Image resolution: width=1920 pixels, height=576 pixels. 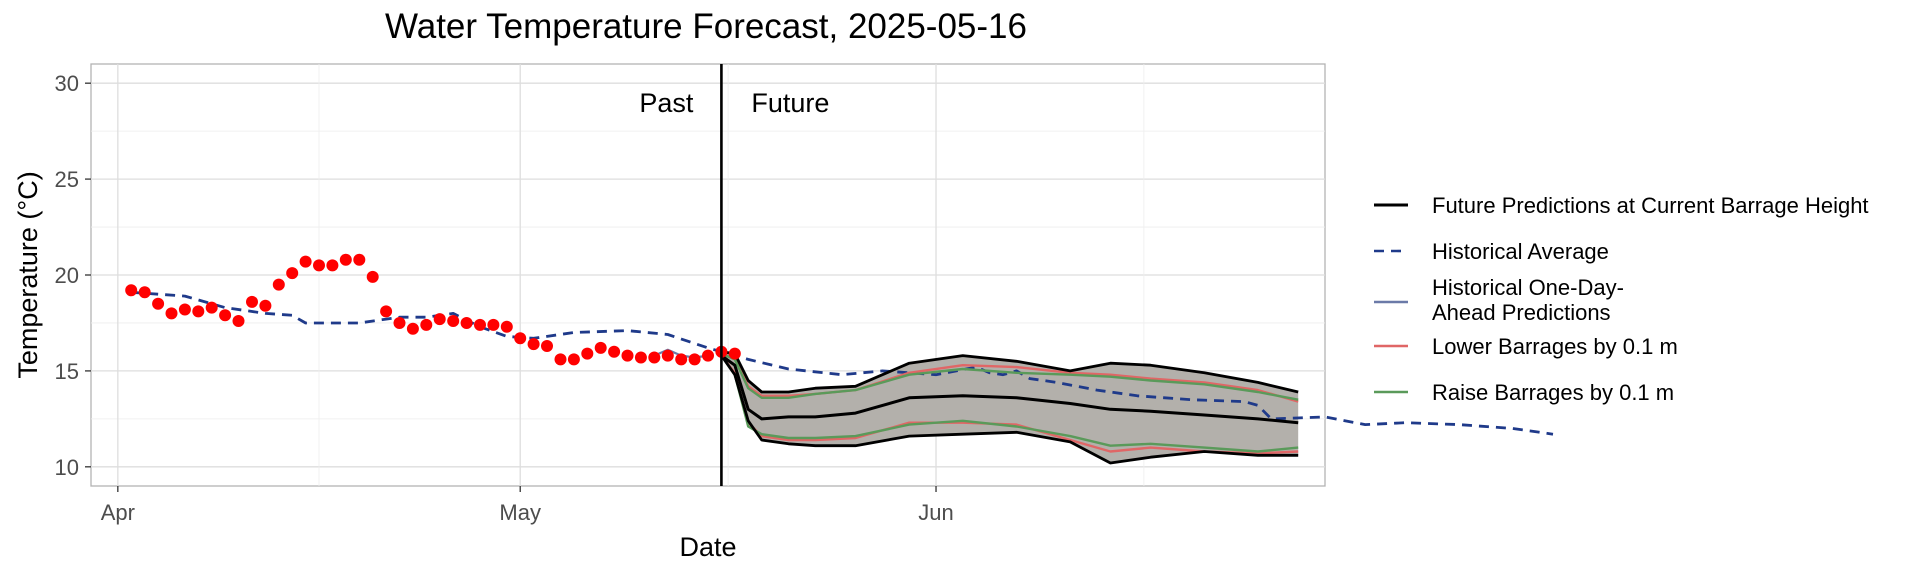 I want to click on y-tick-label: 25, so click(x=67, y=179).